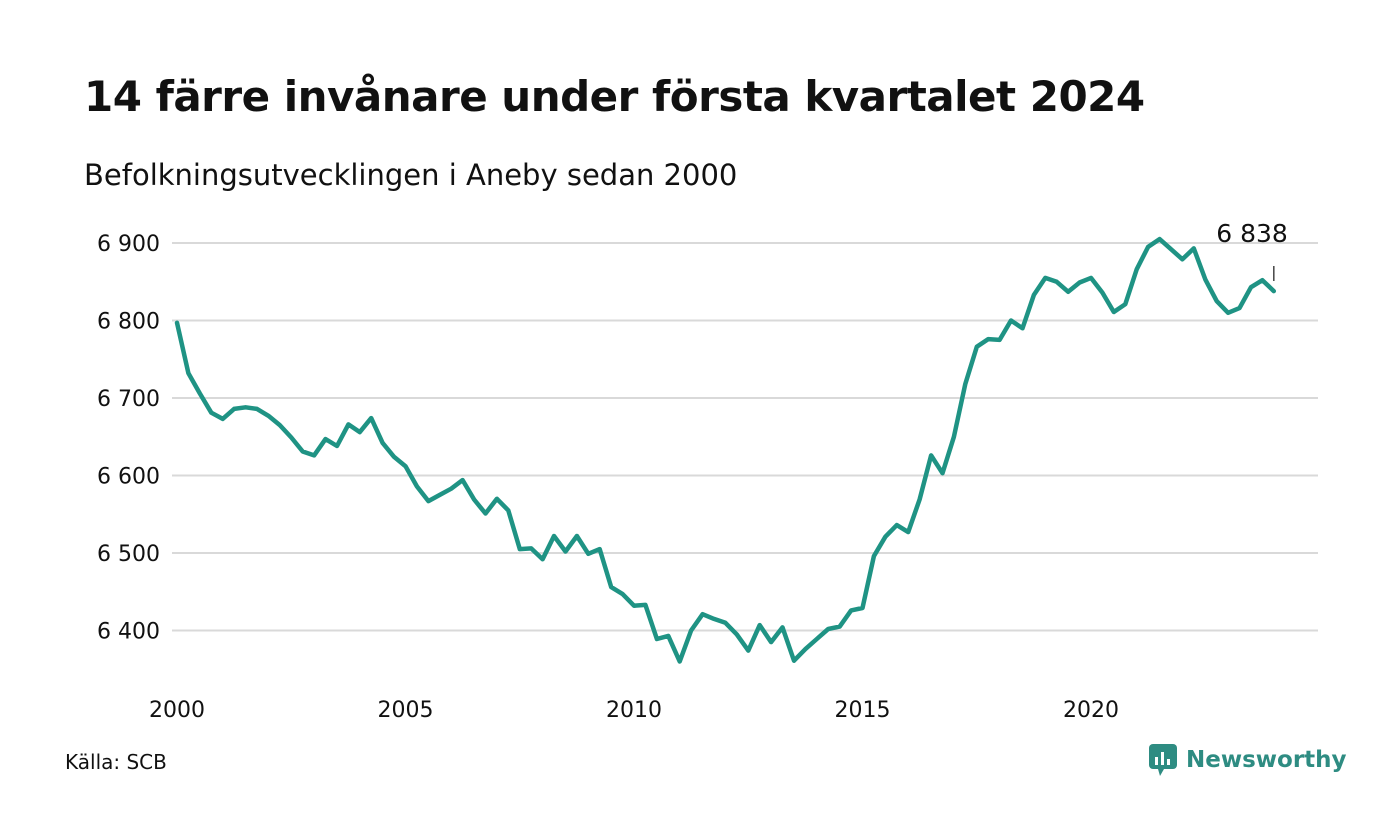 Image resolution: width=1400 pixels, height=840 pixels. Describe the element at coordinates (116, 762) in the screenshot. I see `source-note: Källa: SCB` at that location.